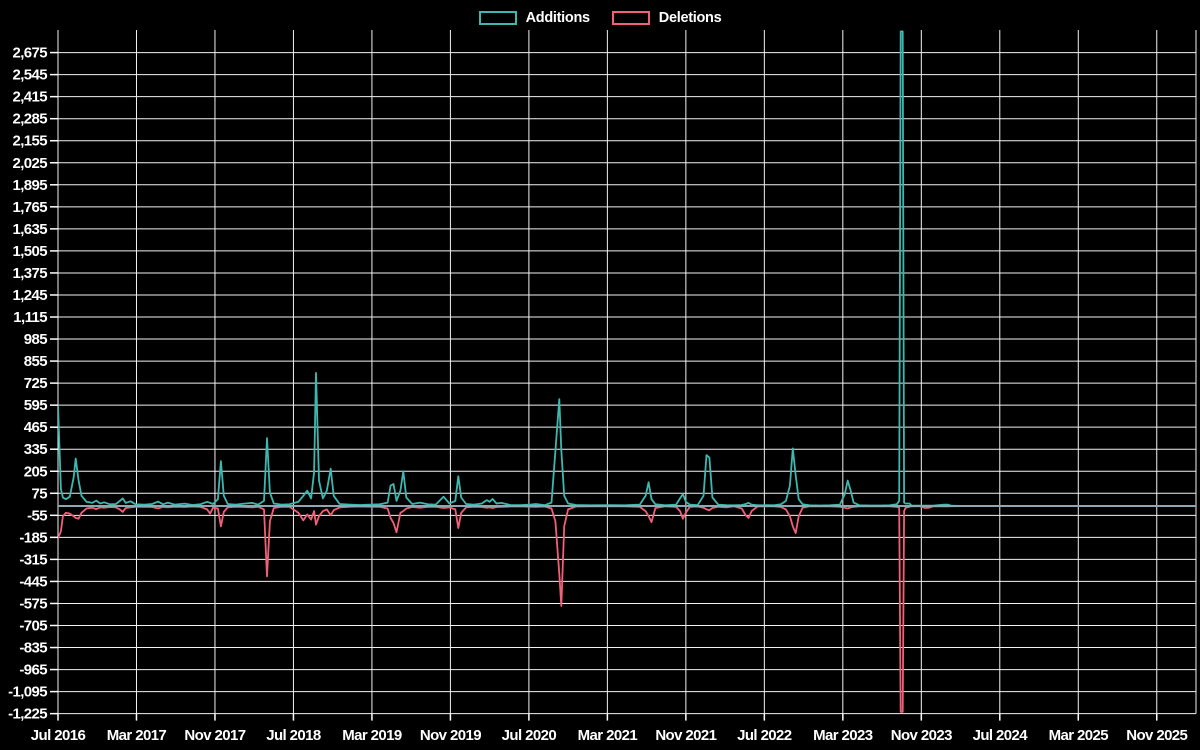  I want to click on y-tick-label: 1,505, so click(29, 251).